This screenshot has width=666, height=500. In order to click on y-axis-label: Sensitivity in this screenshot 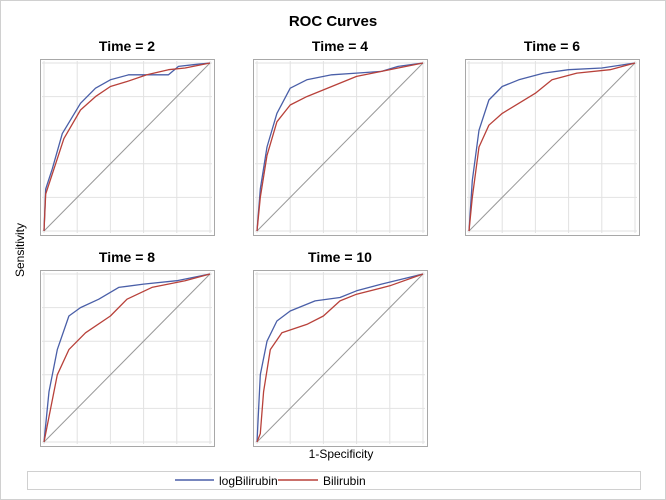, I will do `click(20, 250)`.